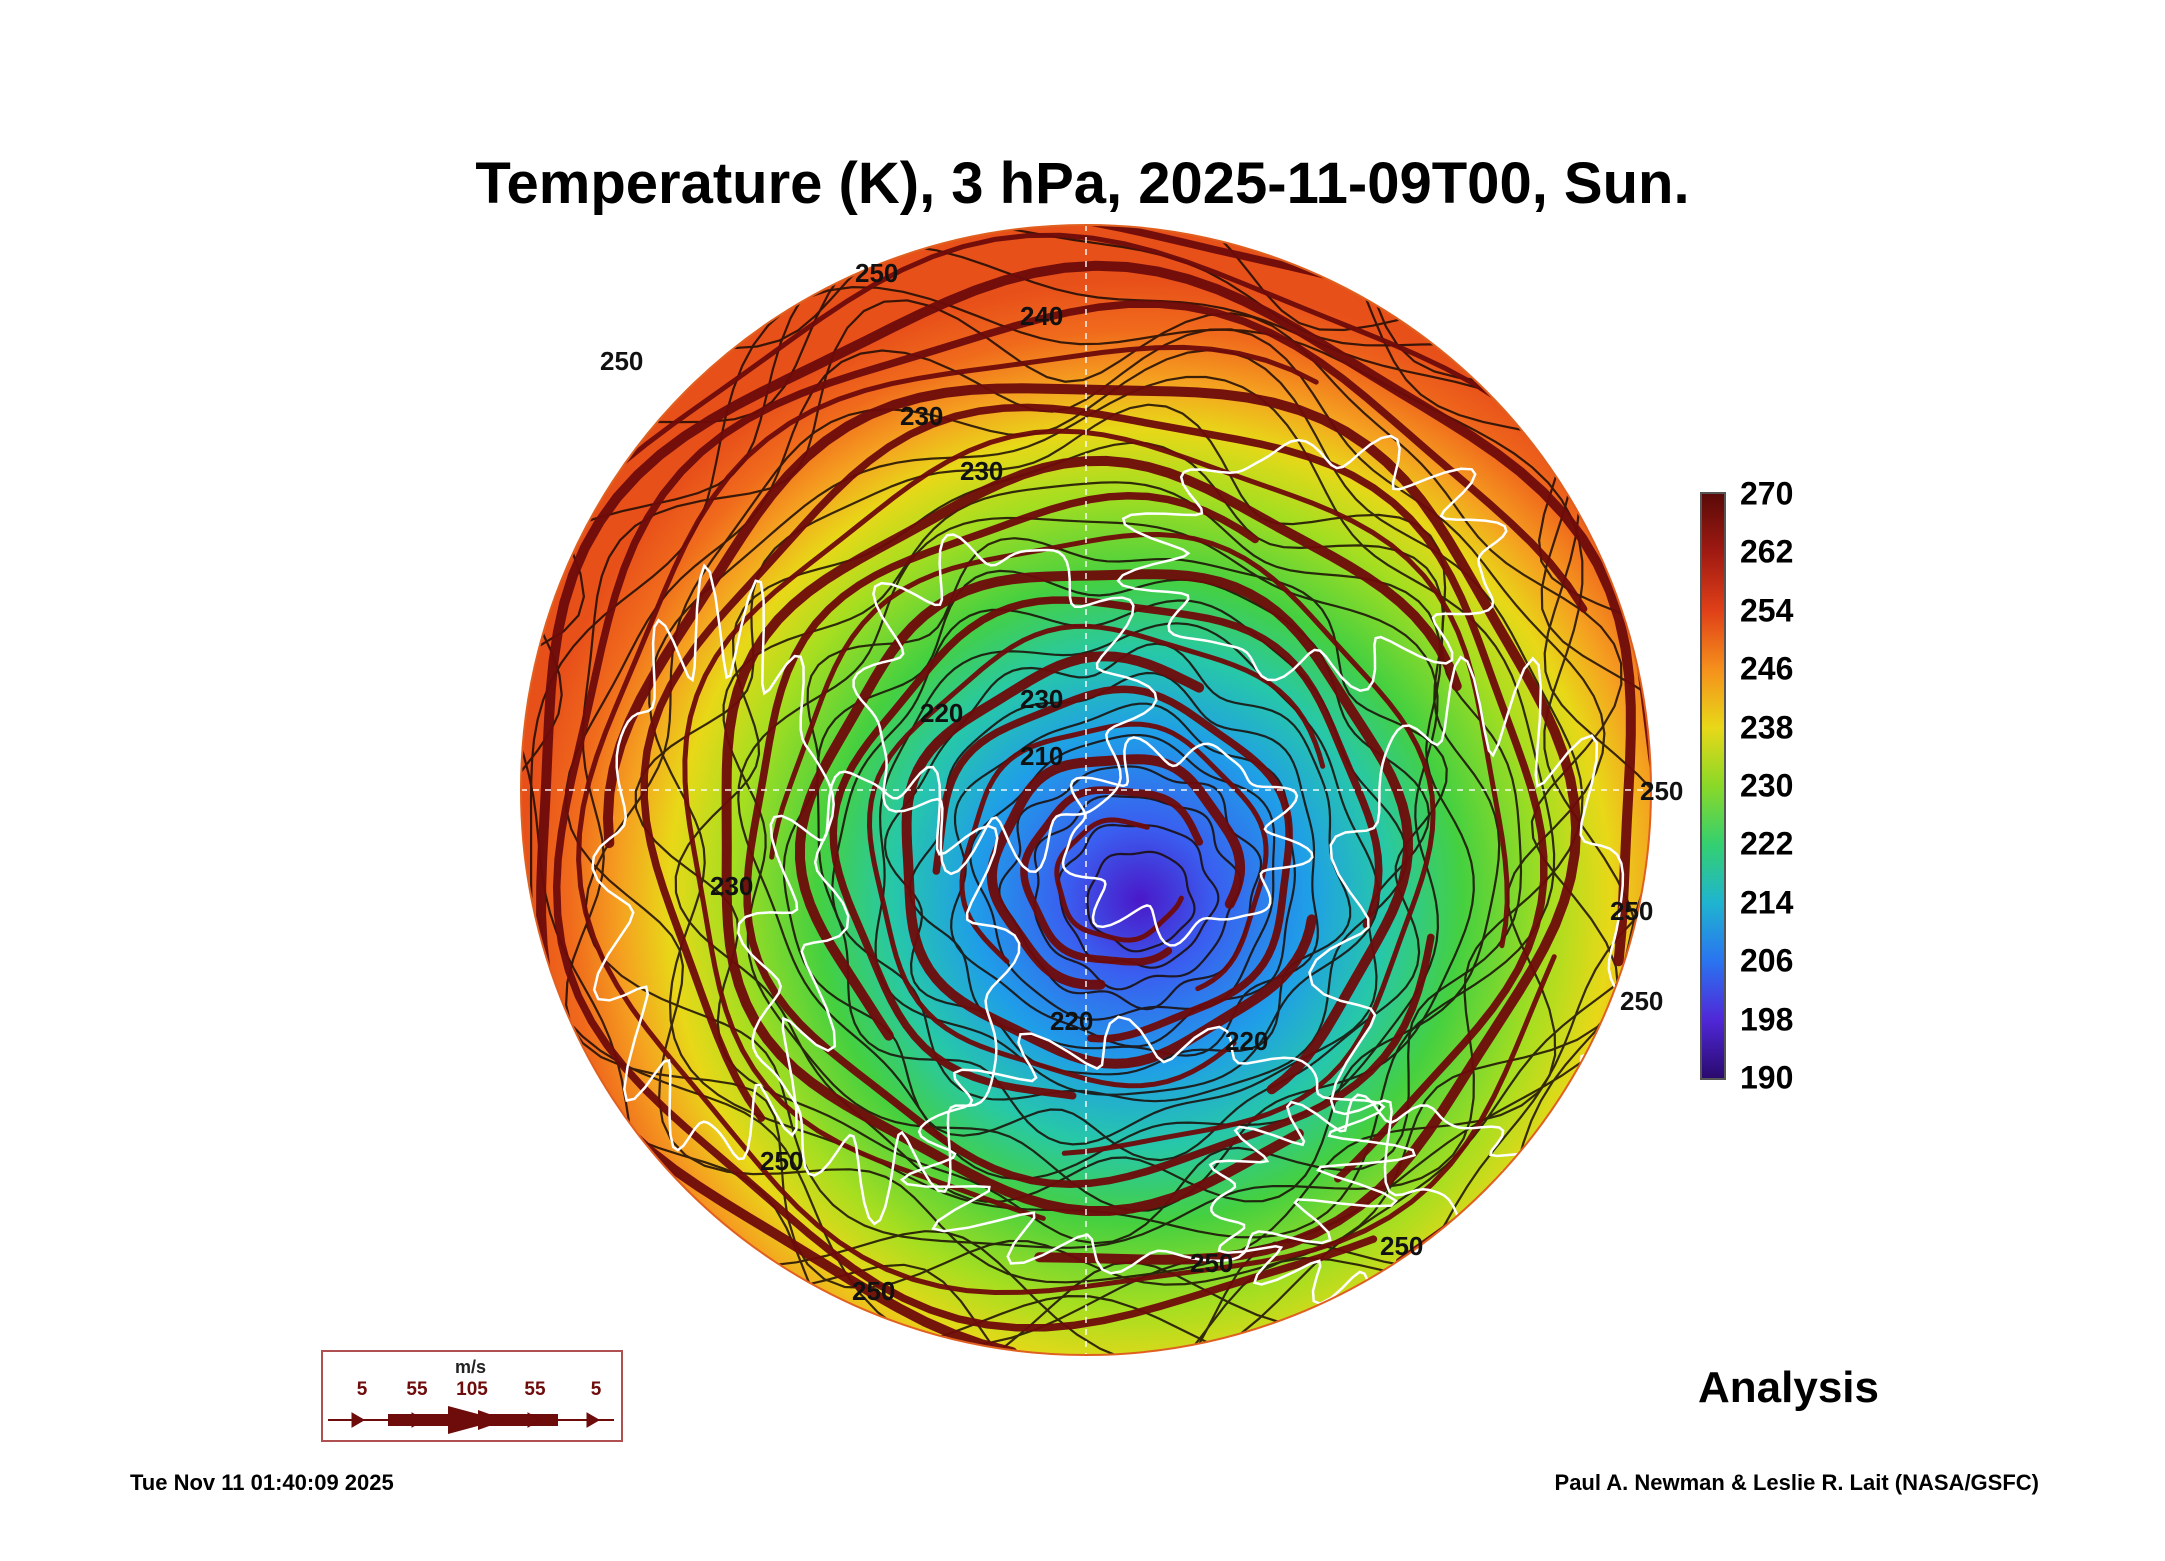  I want to click on wind-legend-box, so click(472, 1396).